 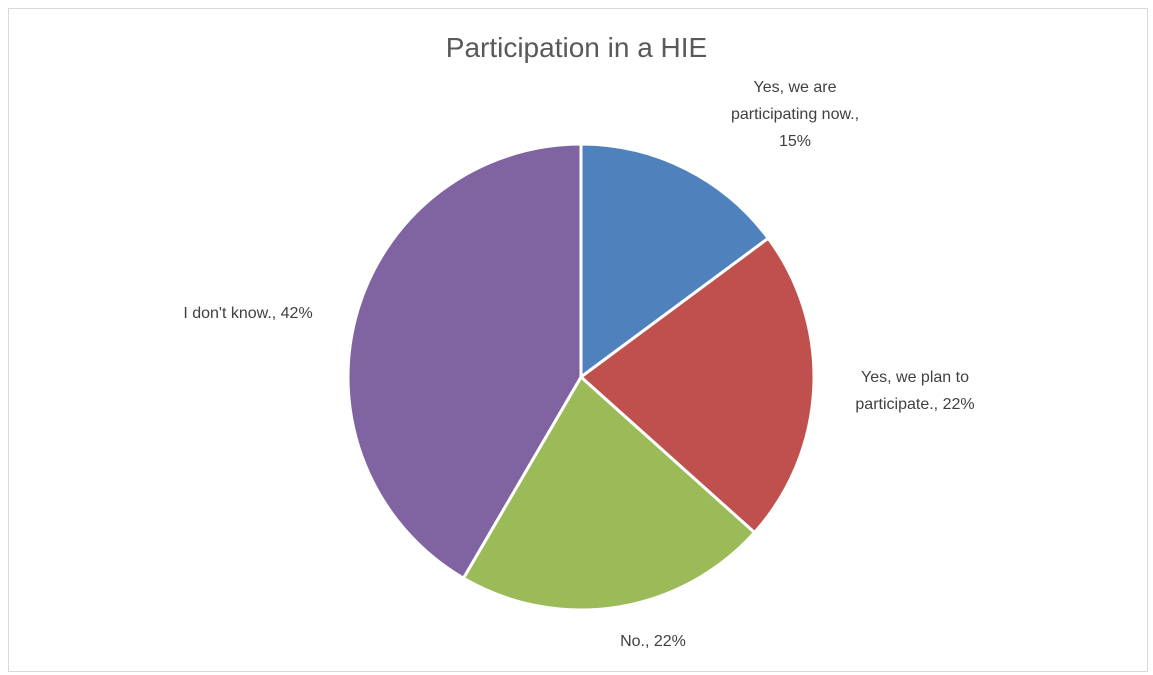 I want to click on slice-participating-now, so click(x=674, y=260).